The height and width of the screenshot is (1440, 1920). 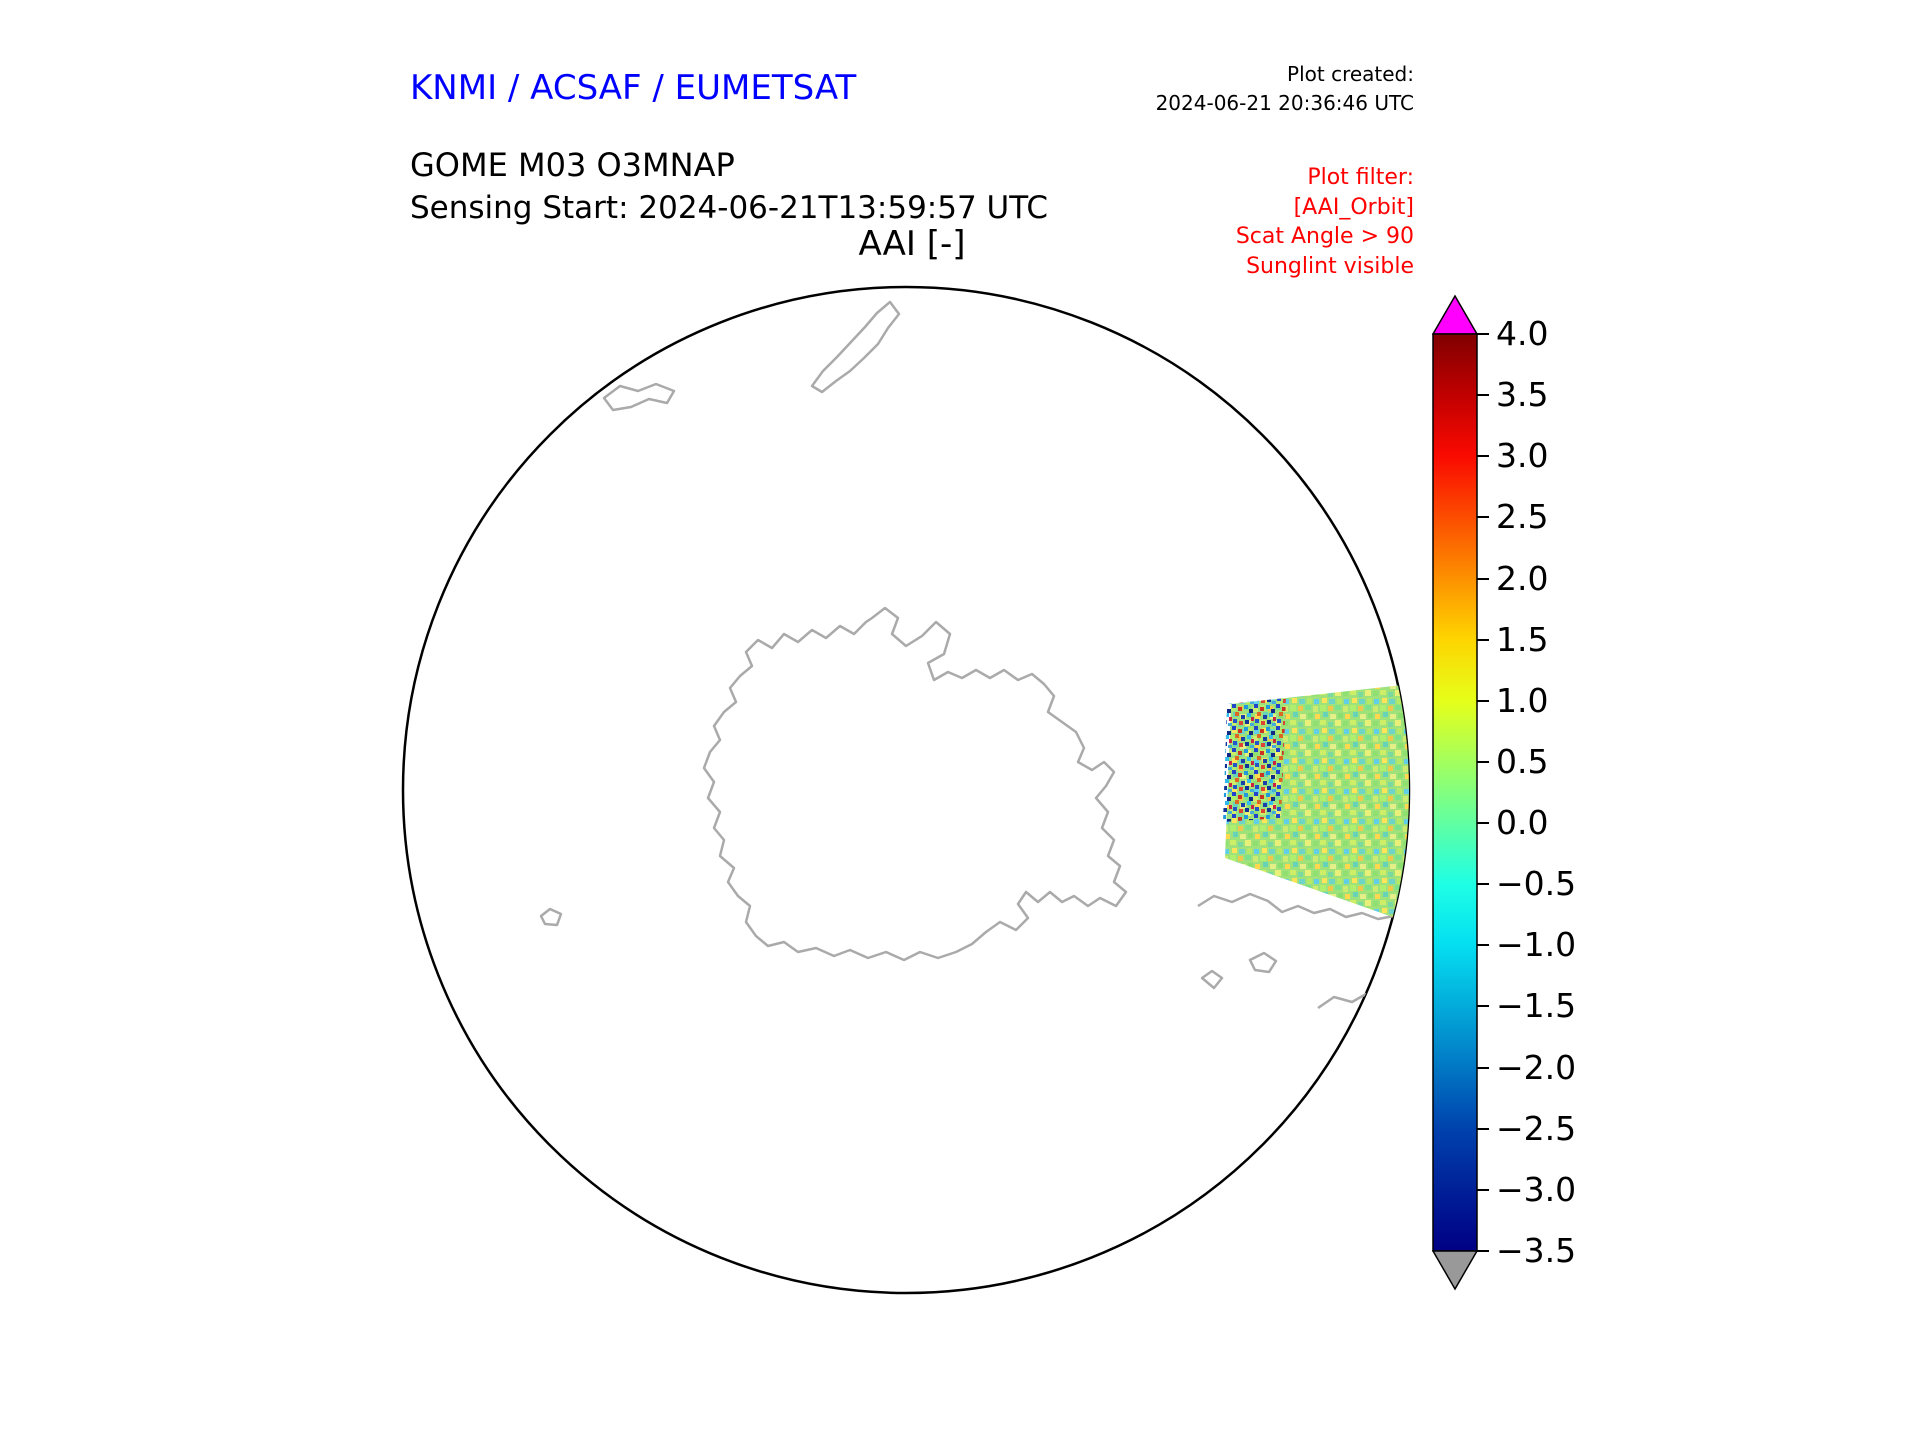 I want to click on colorbar-tick-label: −1.5, so click(x=1536, y=1005).